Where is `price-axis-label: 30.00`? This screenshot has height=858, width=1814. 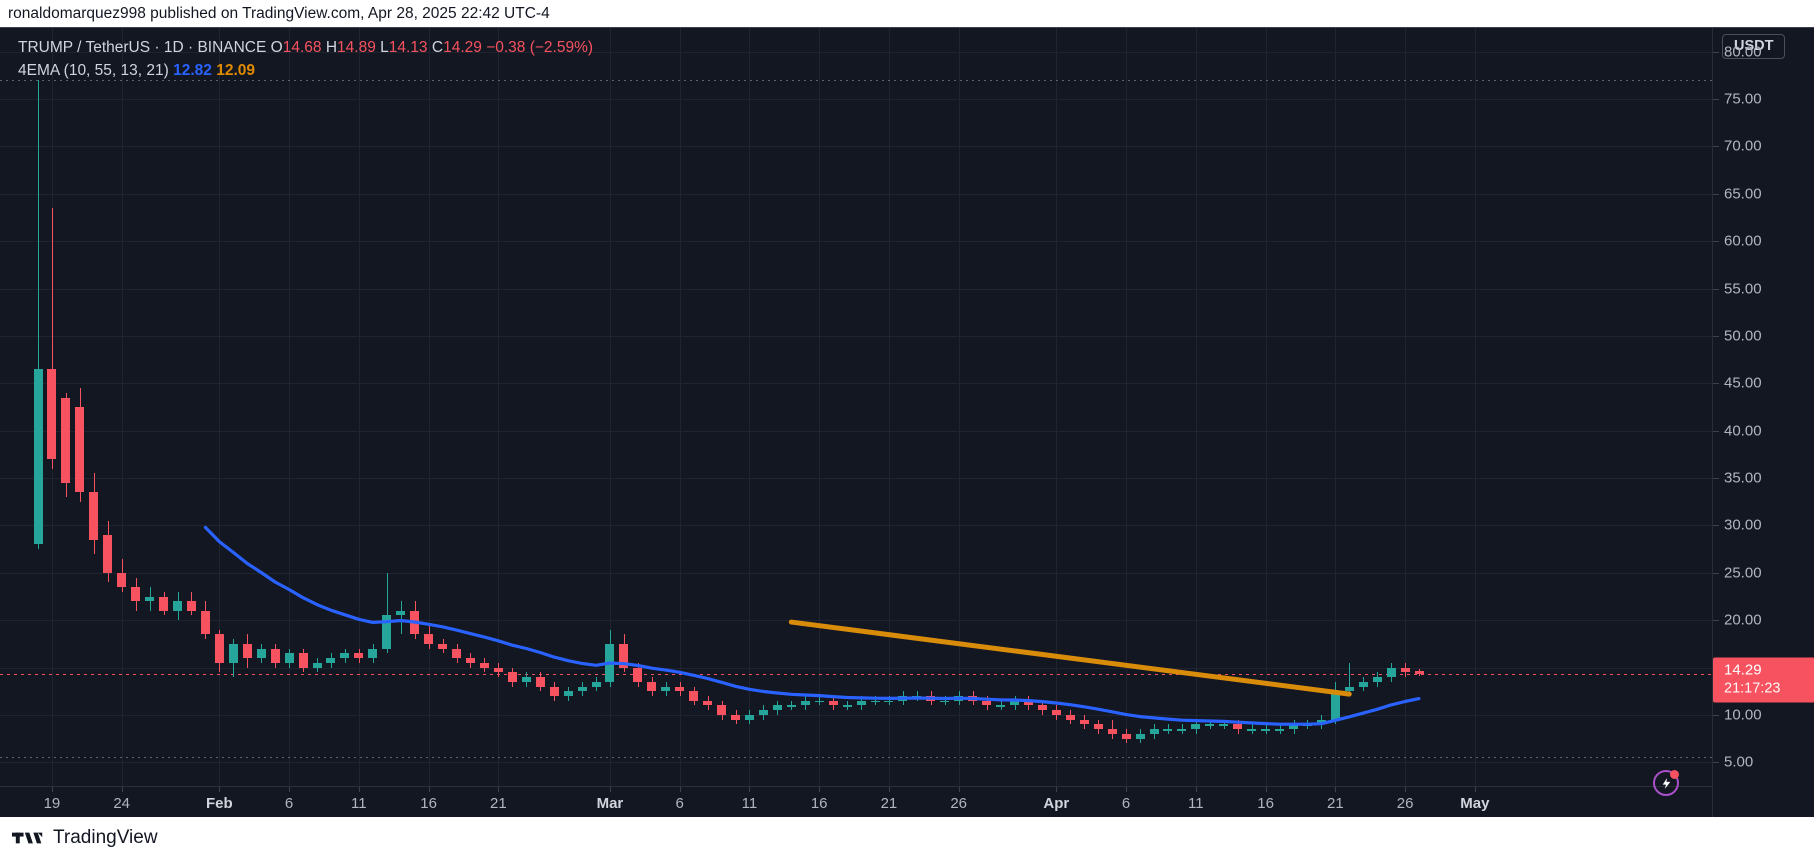 price-axis-label: 30.00 is located at coordinates (1743, 525).